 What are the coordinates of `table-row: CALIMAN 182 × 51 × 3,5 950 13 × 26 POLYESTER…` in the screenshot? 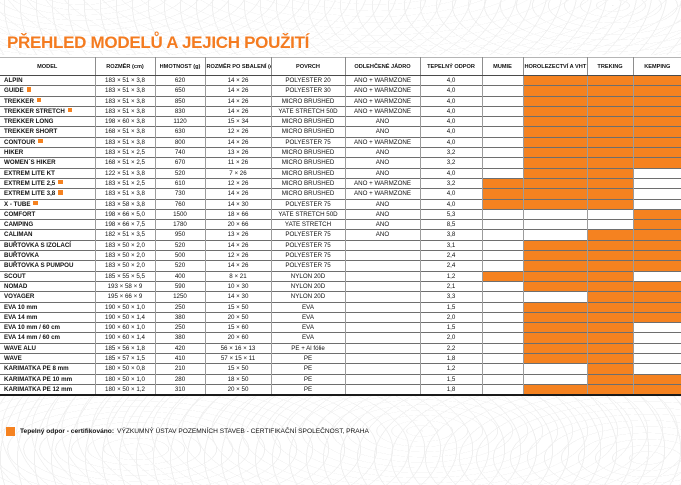 It's located at (340, 235).